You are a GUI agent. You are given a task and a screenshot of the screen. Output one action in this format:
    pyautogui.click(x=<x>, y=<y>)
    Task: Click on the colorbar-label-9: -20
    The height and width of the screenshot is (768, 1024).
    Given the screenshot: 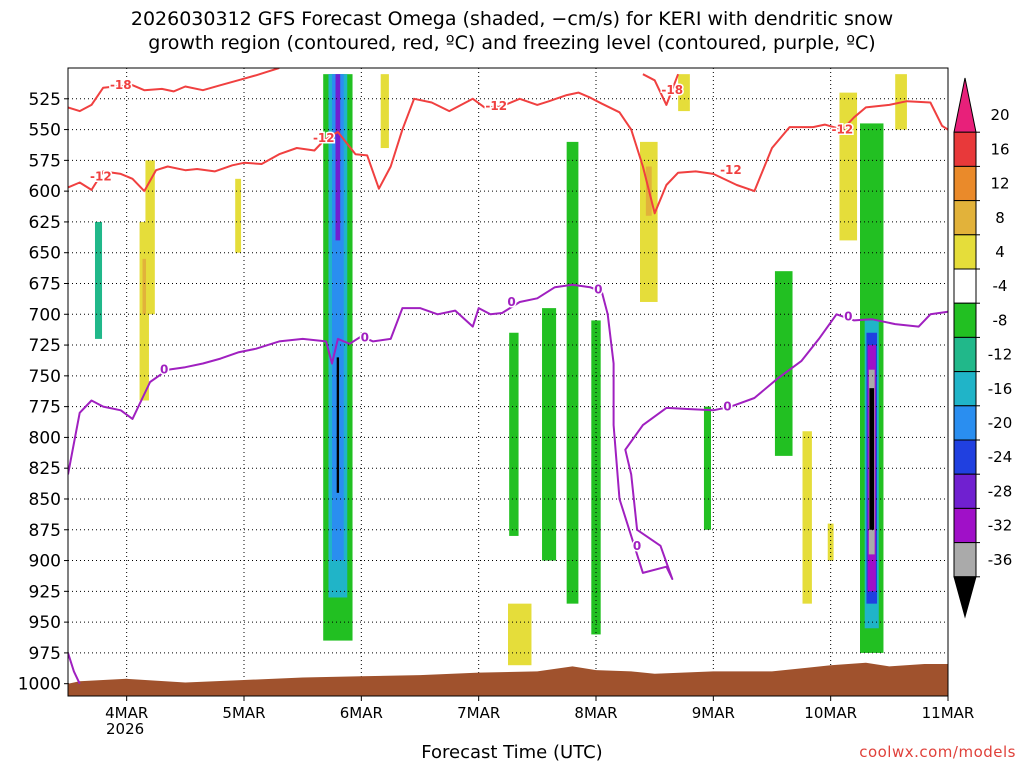 What is the action you would take?
    pyautogui.click(x=1000, y=423)
    